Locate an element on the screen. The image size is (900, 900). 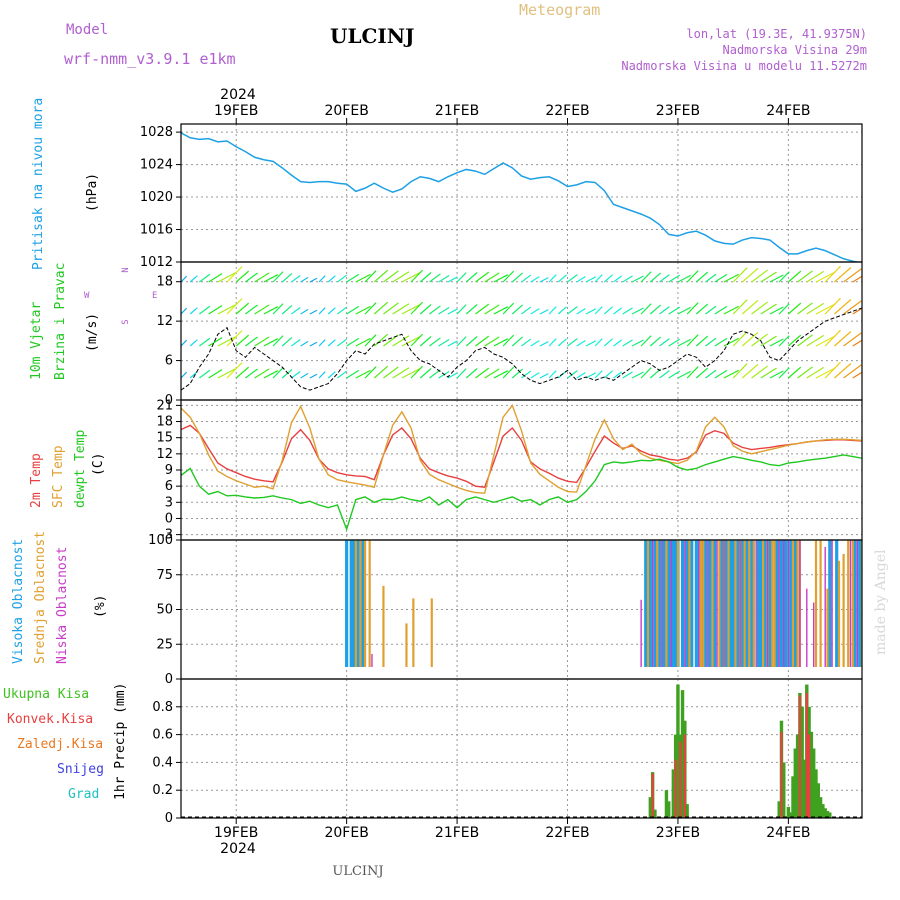
pressure-ytick-label: 1016 is located at coordinates (156, 230).